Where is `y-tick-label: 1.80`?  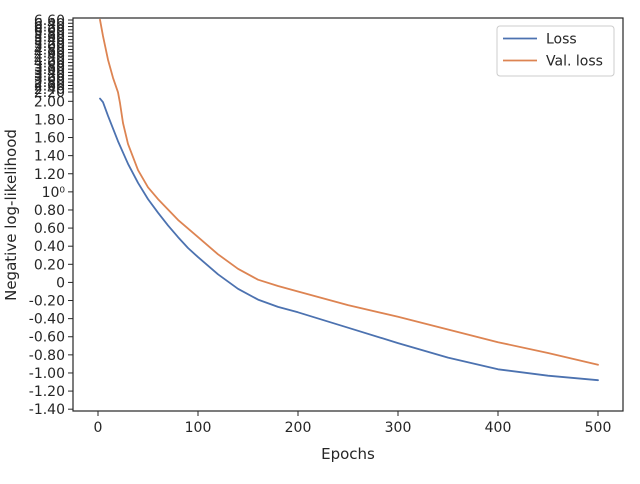 y-tick-label: 1.80 is located at coordinates (49, 120).